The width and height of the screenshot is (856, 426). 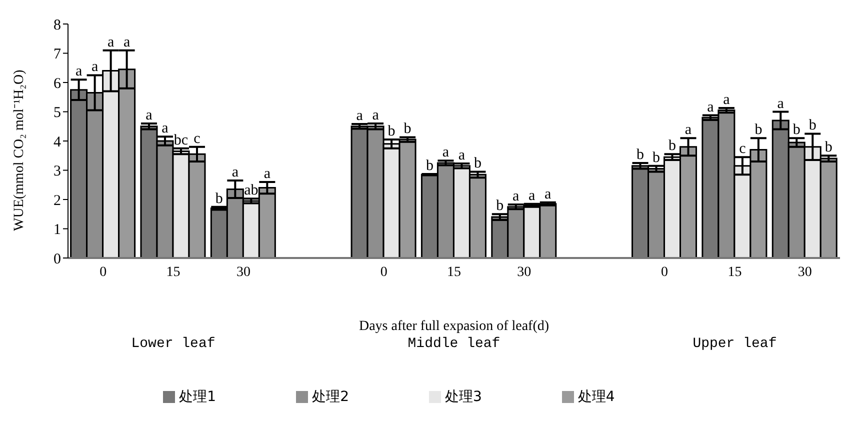 What do you see at coordinates (57, 230) in the screenshot?
I see `y-tick-label: 1` at bounding box center [57, 230].